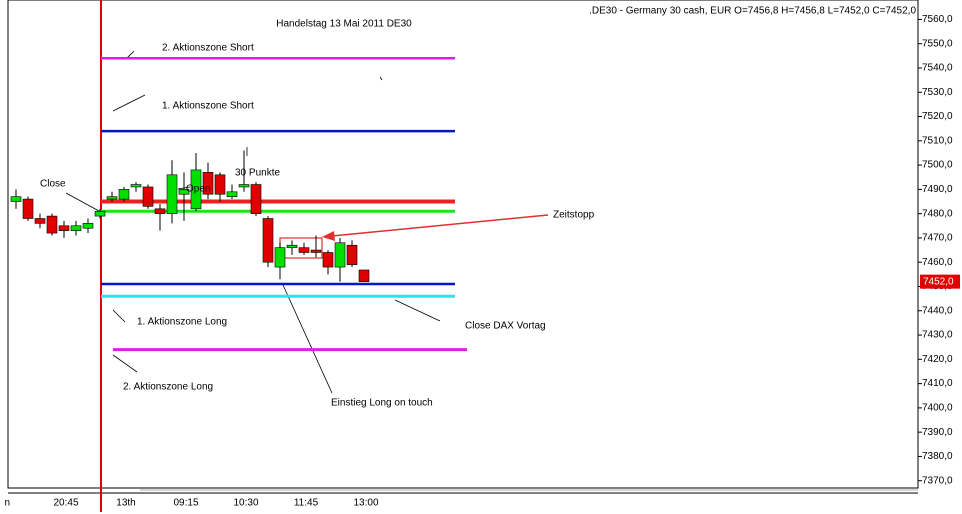 The image size is (962, 514). I want to click on y-tick-label: 7390,0, so click(937, 432).